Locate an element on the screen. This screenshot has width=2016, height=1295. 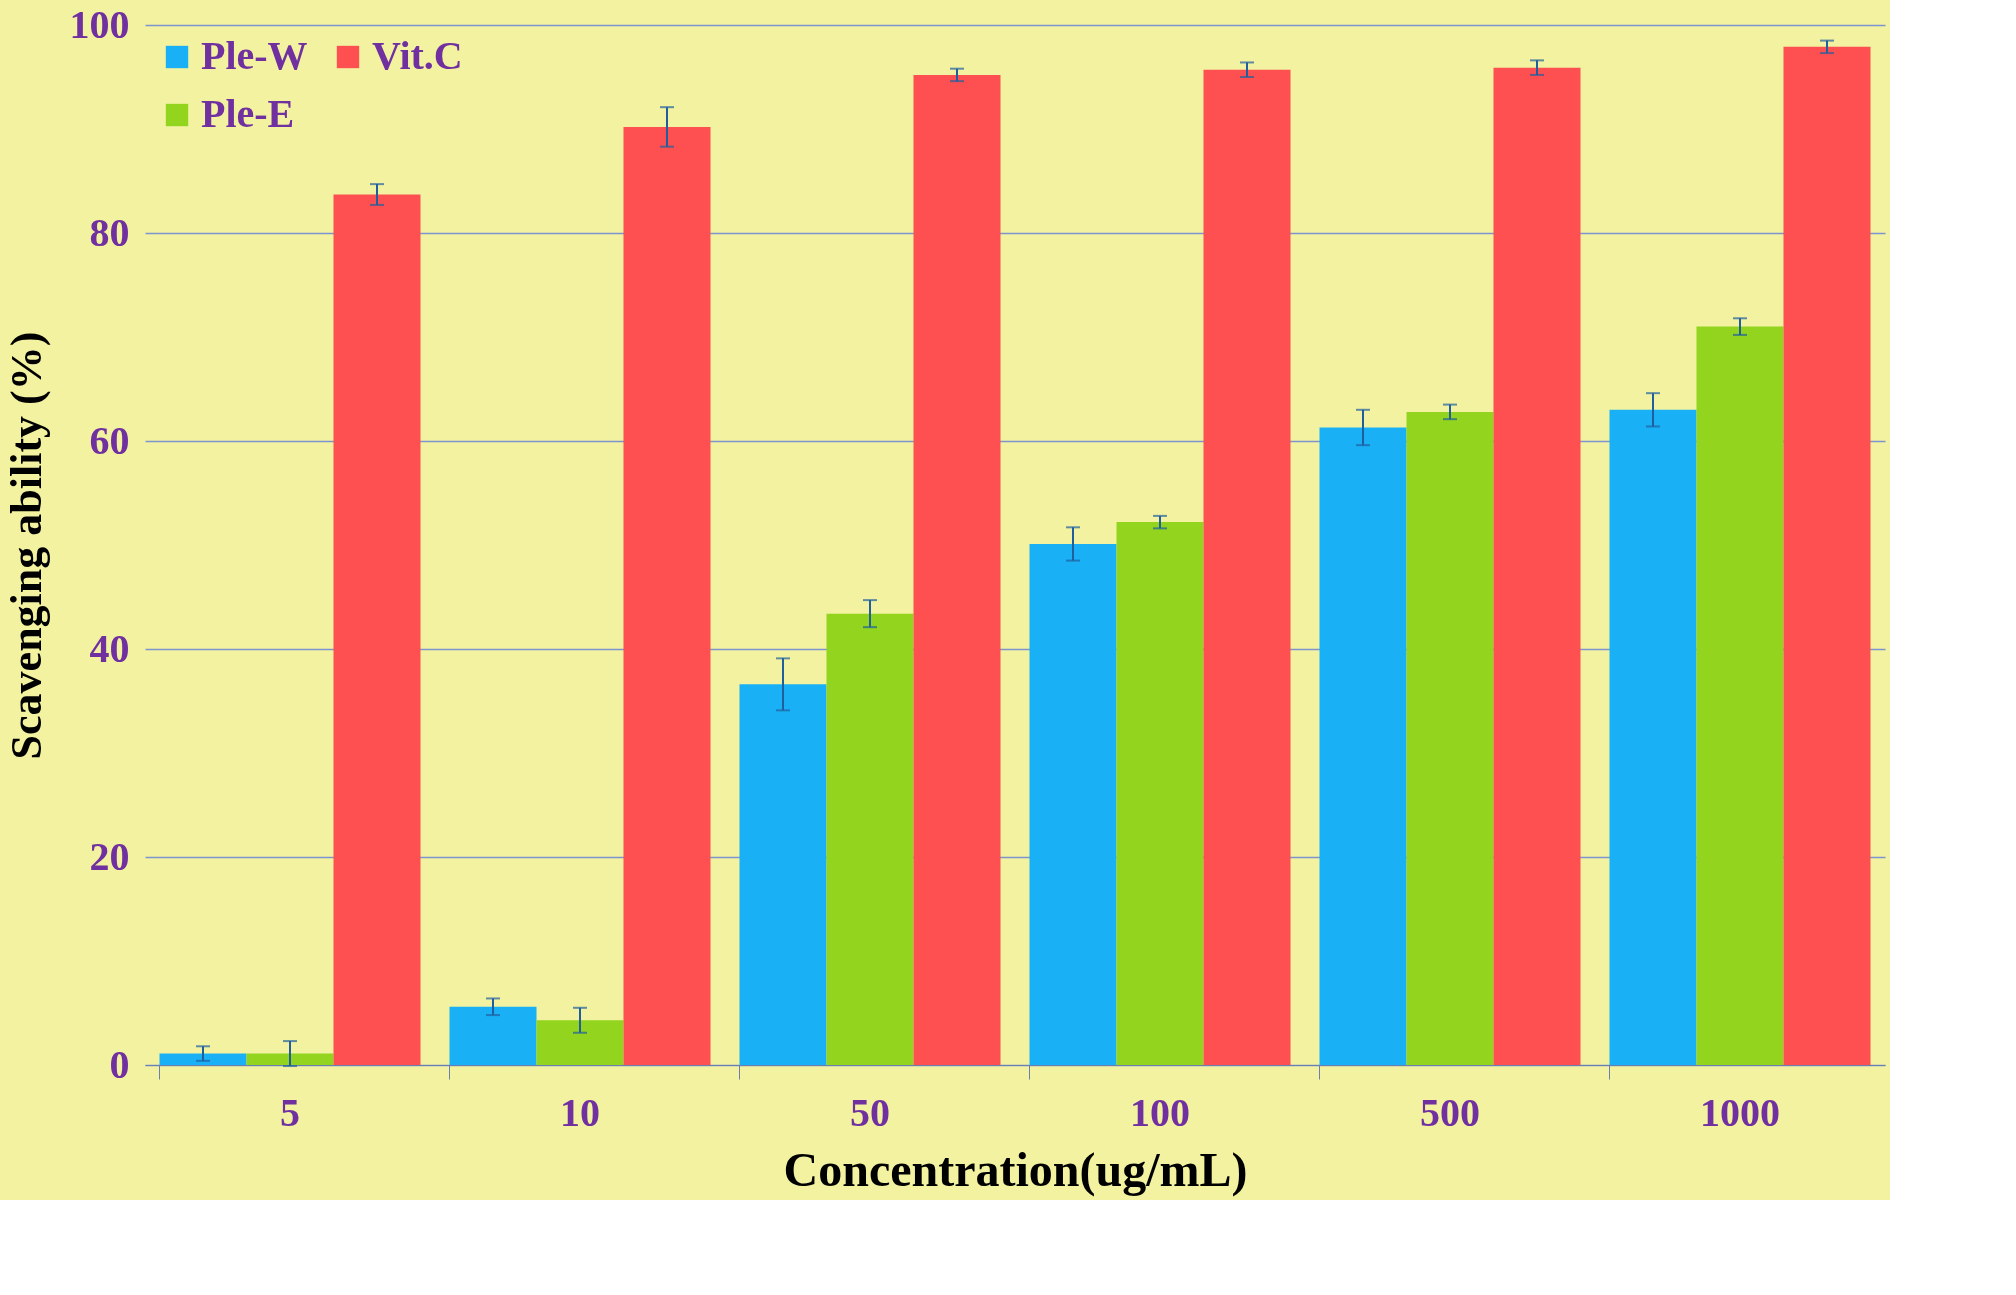
x-tick-label: 5 is located at coordinates (290, 1112).